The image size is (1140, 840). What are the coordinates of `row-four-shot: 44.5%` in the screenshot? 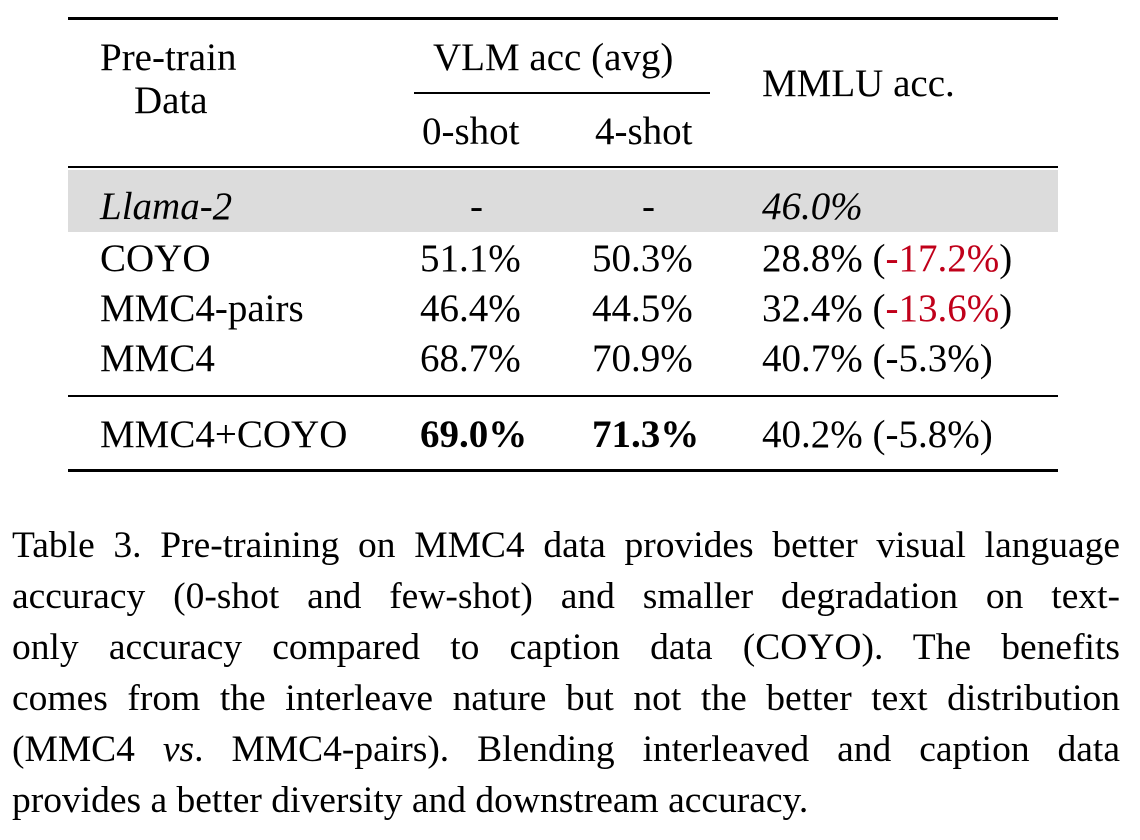 It's located at (642, 308).